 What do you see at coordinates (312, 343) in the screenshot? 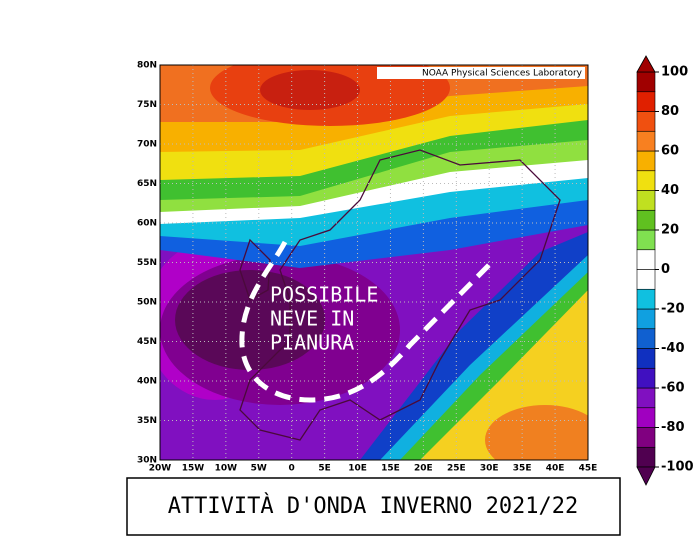
I see `annotation: PIANURA` at bounding box center [312, 343].